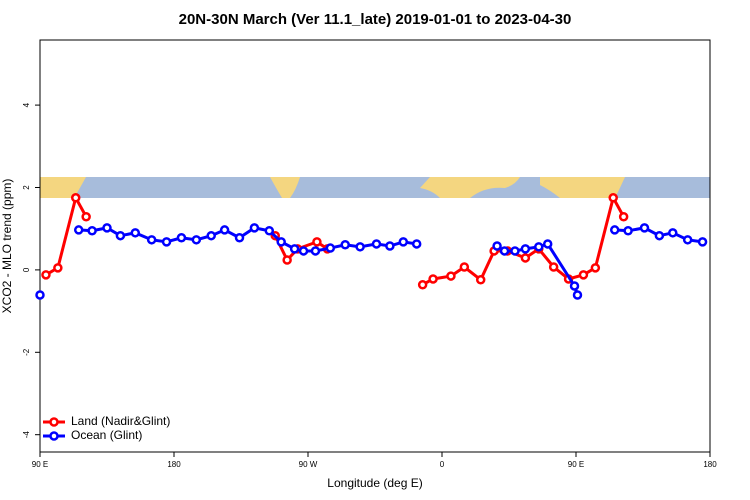 This screenshot has height=500, width=750. What do you see at coordinates (374, 483) in the screenshot?
I see `x-axis-label: Longitude (deg E)` at bounding box center [374, 483].